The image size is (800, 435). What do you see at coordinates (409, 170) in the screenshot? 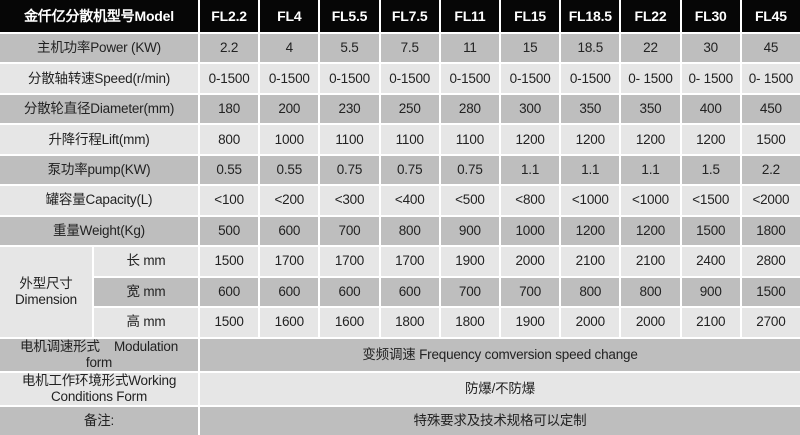
I see `table-cell: 0.75` at bounding box center [409, 170].